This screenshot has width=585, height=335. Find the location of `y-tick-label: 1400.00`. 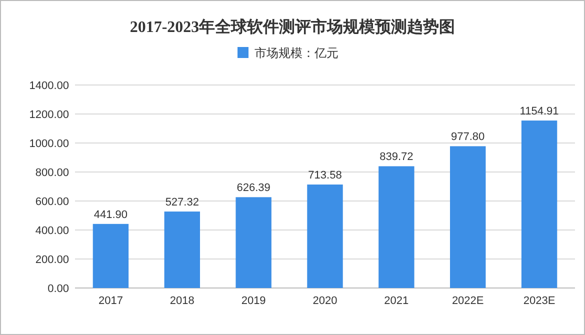

y-tick-label: 1400.00 is located at coordinates (49, 86).